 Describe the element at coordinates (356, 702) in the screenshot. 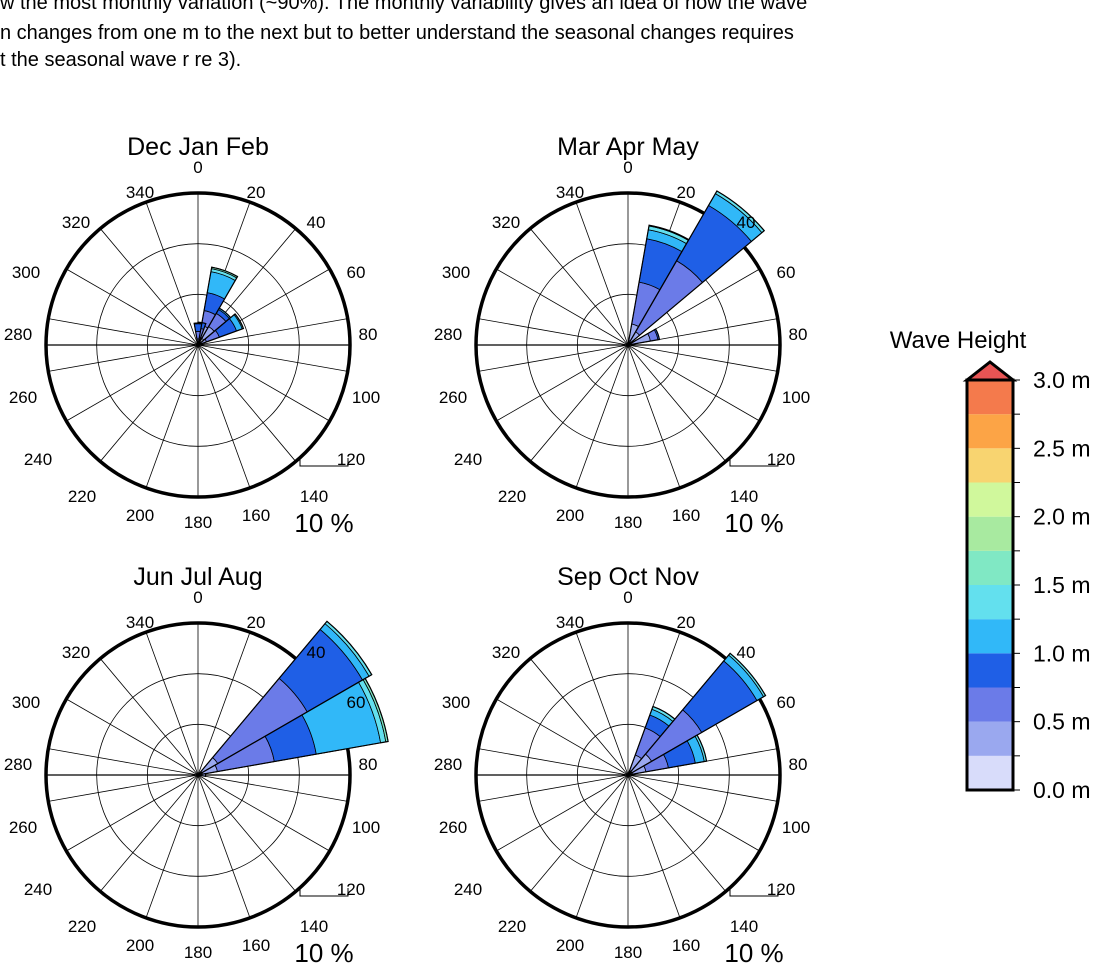

I see `direction-tick-label-60: 60` at that location.